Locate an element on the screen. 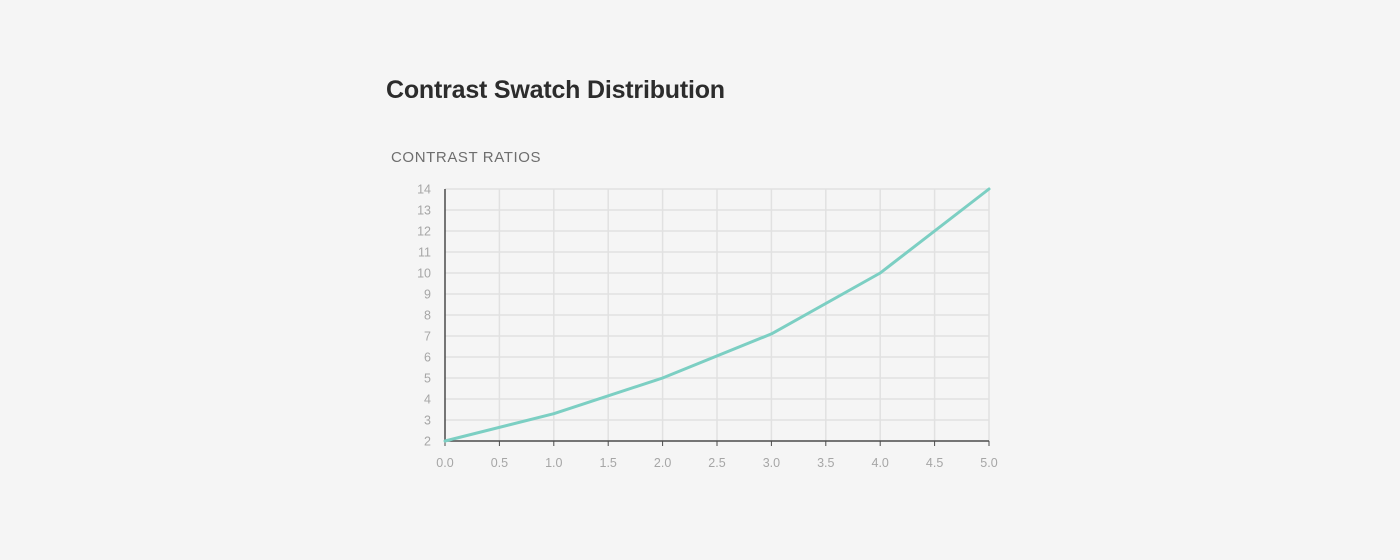  x-tick-label: 3.5 is located at coordinates (825, 463).